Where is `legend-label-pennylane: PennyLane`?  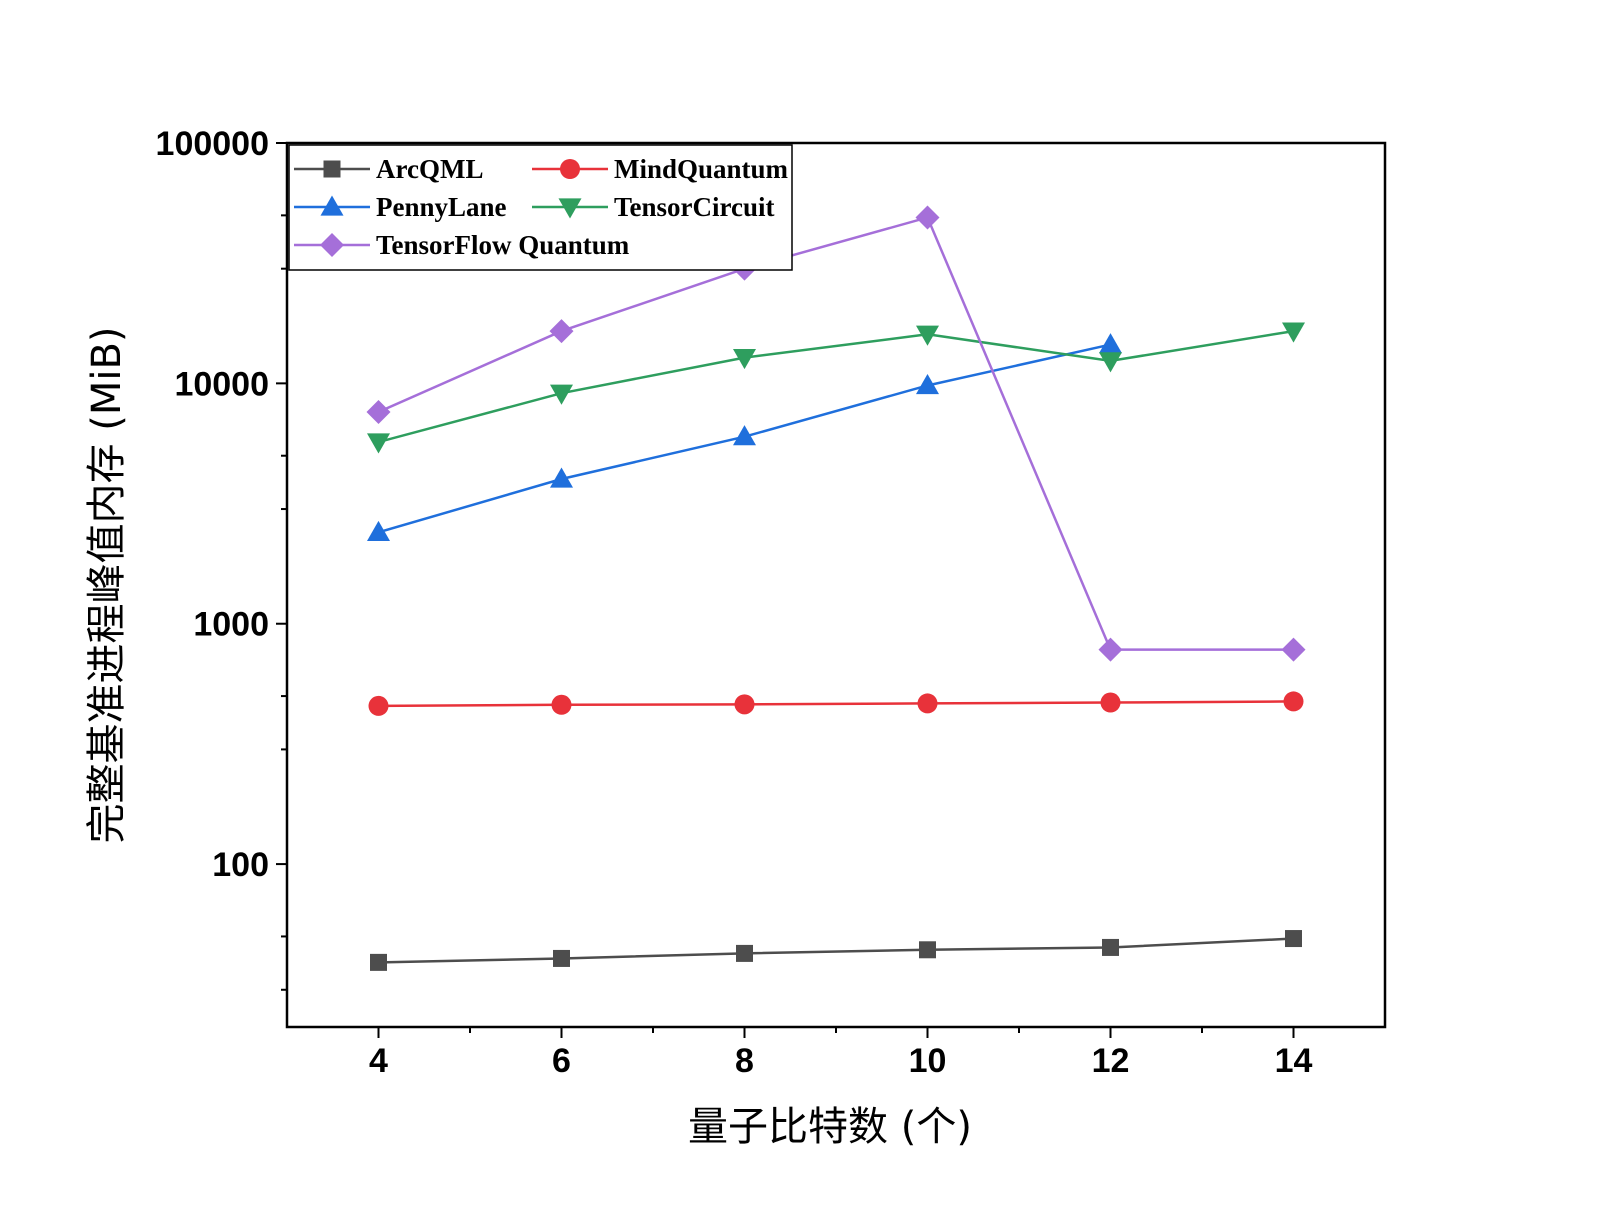 legend-label-pennylane: PennyLane is located at coordinates (441, 207).